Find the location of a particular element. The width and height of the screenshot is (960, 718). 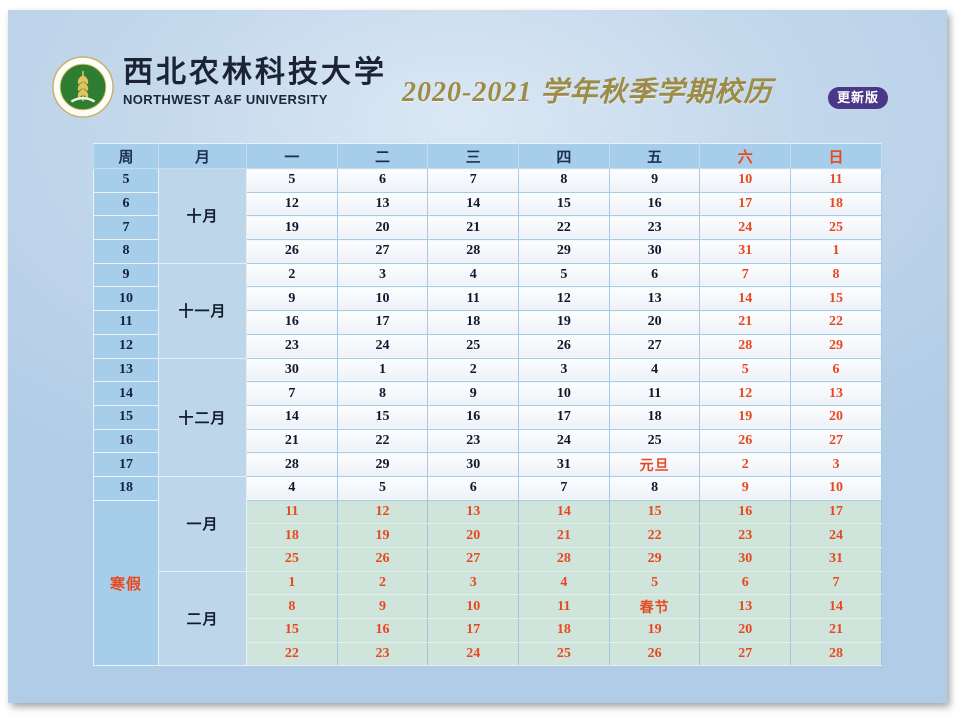

calendar-header-row: 周月一二三四五六日 is located at coordinates (487, 156).